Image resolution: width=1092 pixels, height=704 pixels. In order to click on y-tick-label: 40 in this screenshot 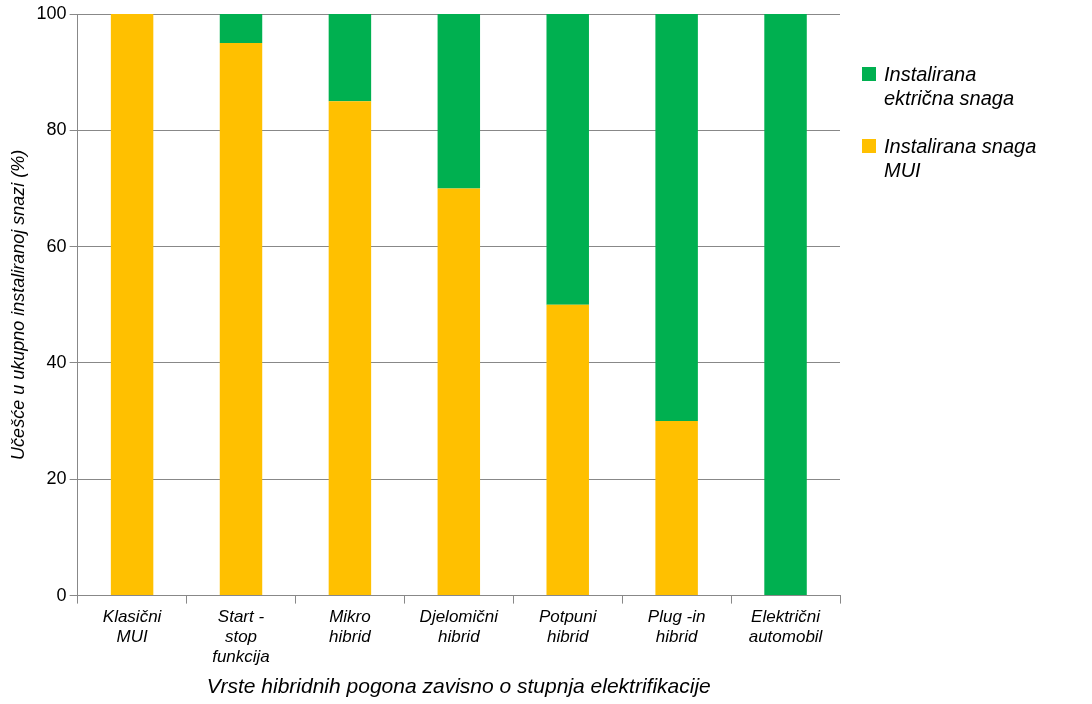, I will do `click(56, 361)`.